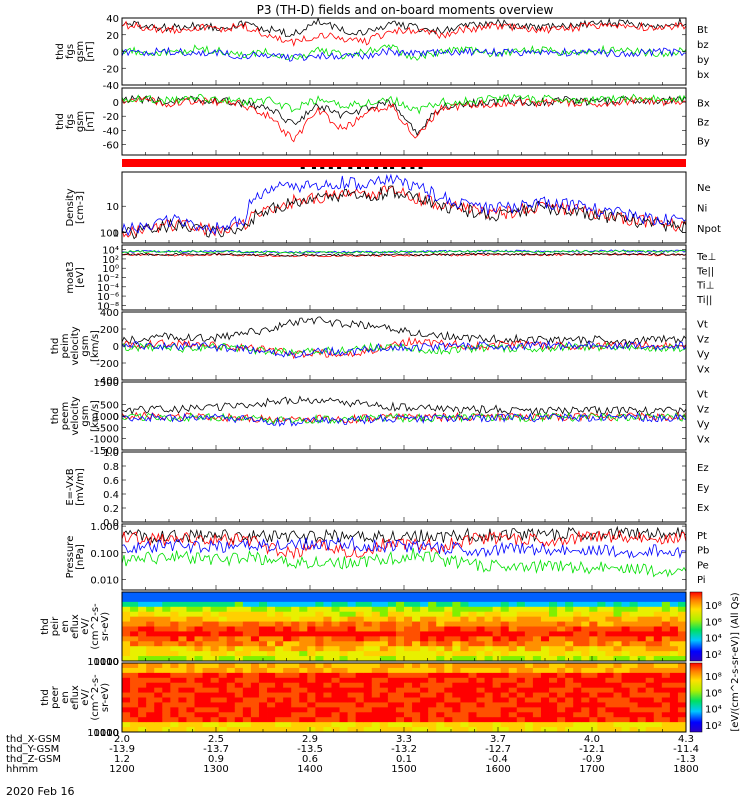 This screenshot has height=800, width=750. I want to click on y-tick-label: 0.010, so click(104, 580).